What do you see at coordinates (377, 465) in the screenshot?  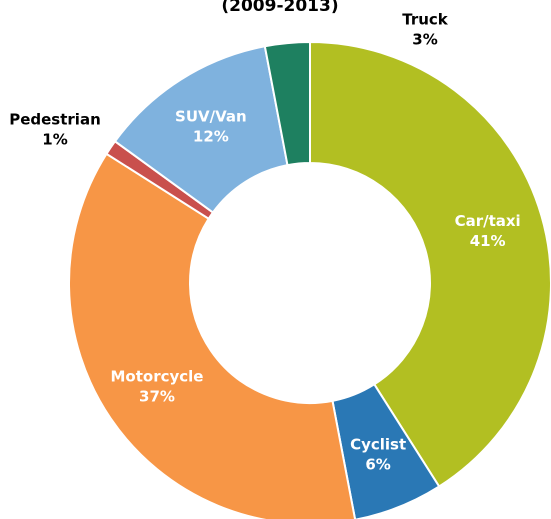 I see `slice-value: 6%` at bounding box center [377, 465].